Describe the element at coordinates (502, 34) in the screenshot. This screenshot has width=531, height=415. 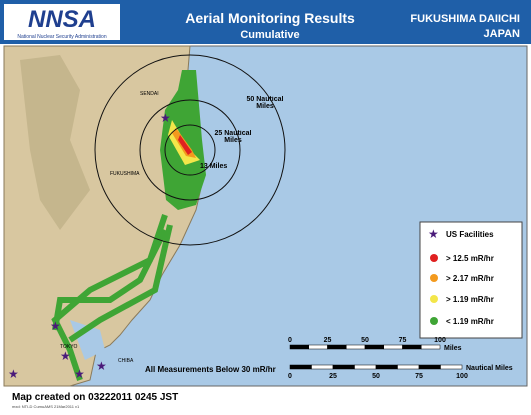
I see `country: JAPAN` at that location.